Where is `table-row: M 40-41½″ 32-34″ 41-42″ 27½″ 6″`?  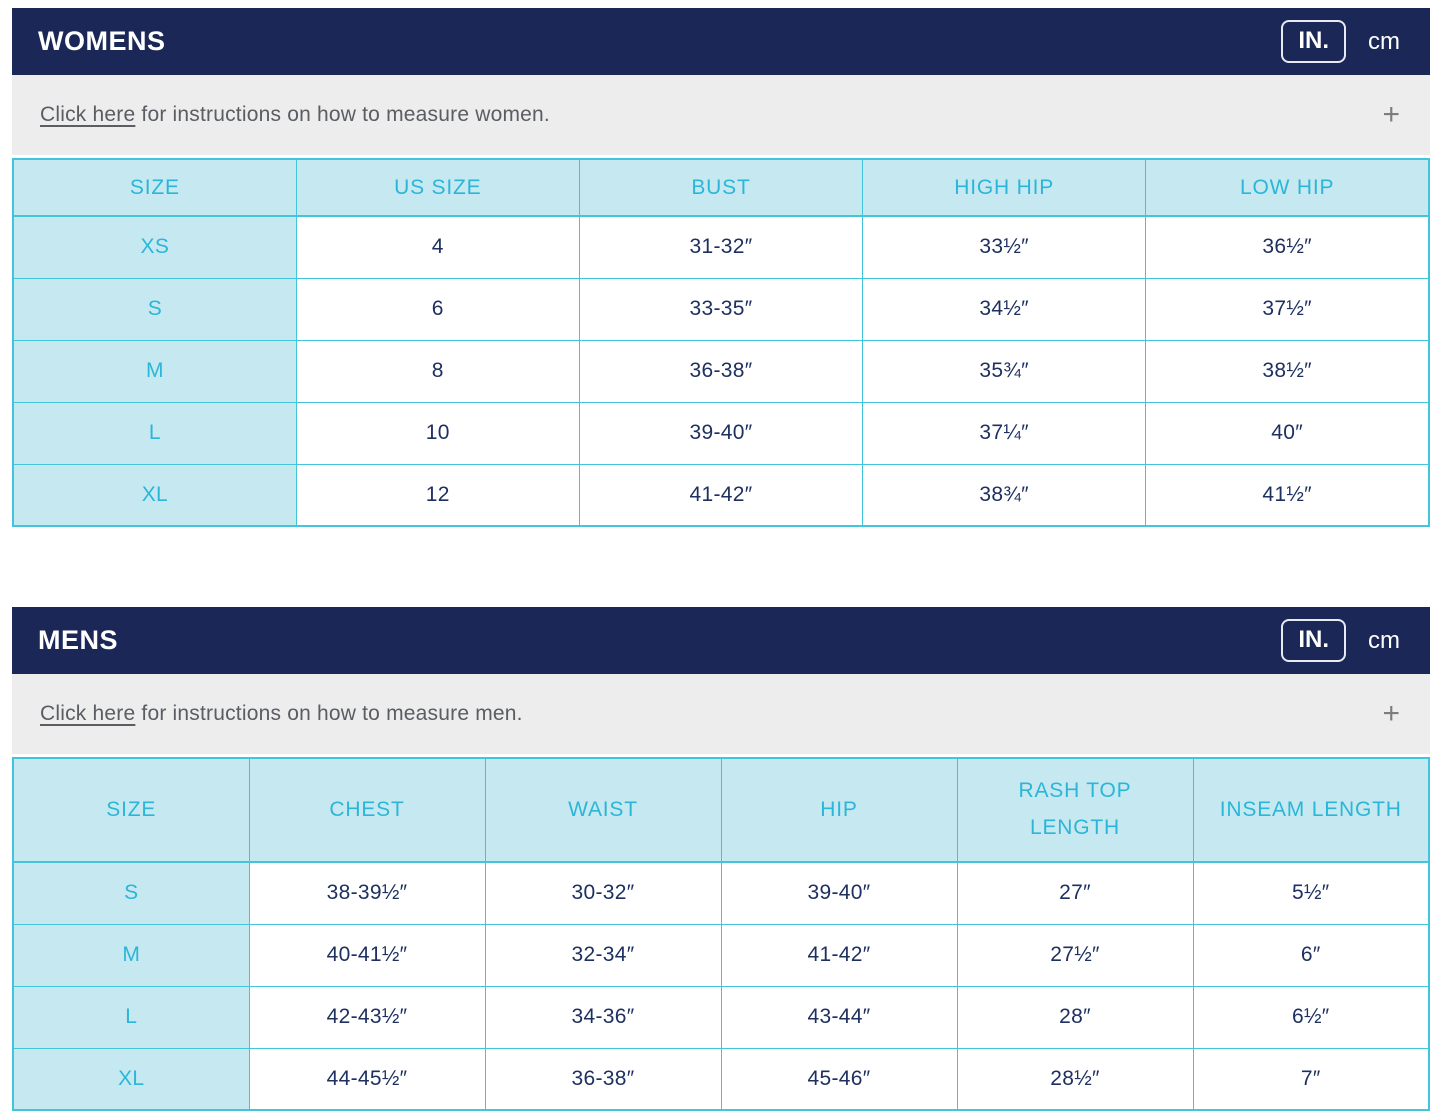 table-row: M 40-41½″ 32-34″ 41-42″ 27½″ 6″ is located at coordinates (721, 955).